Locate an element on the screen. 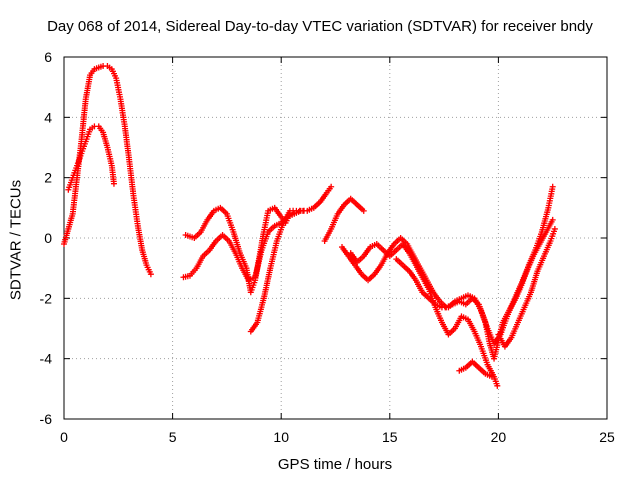 This screenshot has height=480, width=640. y-tick-label: 2 is located at coordinates (48, 178).